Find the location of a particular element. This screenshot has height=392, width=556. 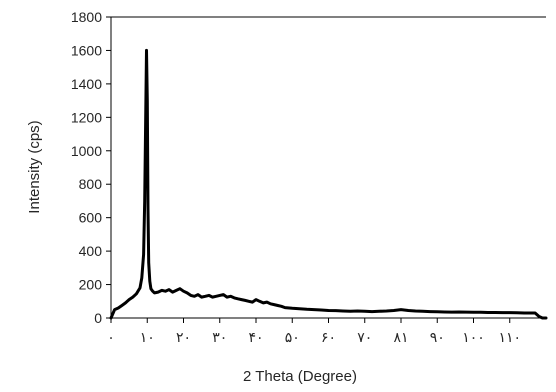

y-tick-label: 1600 is located at coordinates (86, 50).